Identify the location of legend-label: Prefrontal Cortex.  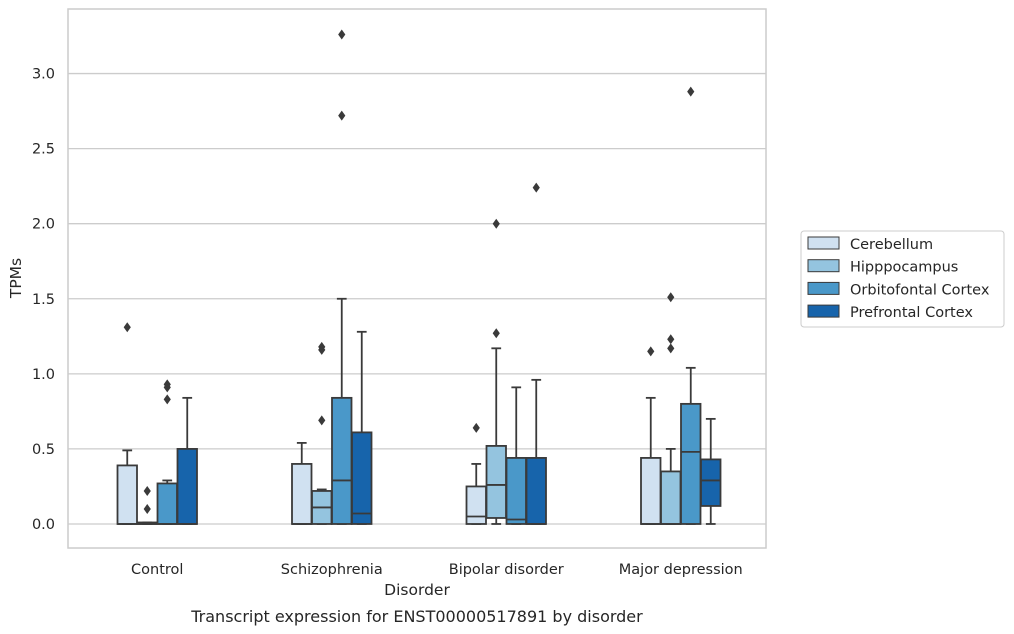
(911, 313).